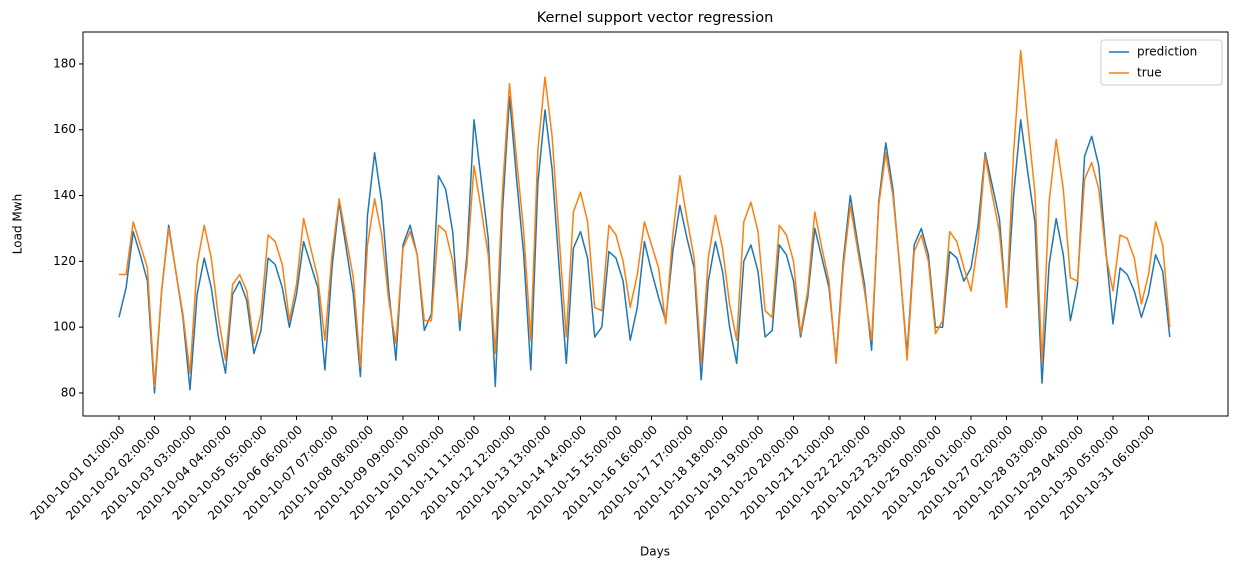 The height and width of the screenshot is (570, 1238). I want to click on y-tick-label: 180, so click(64, 63).